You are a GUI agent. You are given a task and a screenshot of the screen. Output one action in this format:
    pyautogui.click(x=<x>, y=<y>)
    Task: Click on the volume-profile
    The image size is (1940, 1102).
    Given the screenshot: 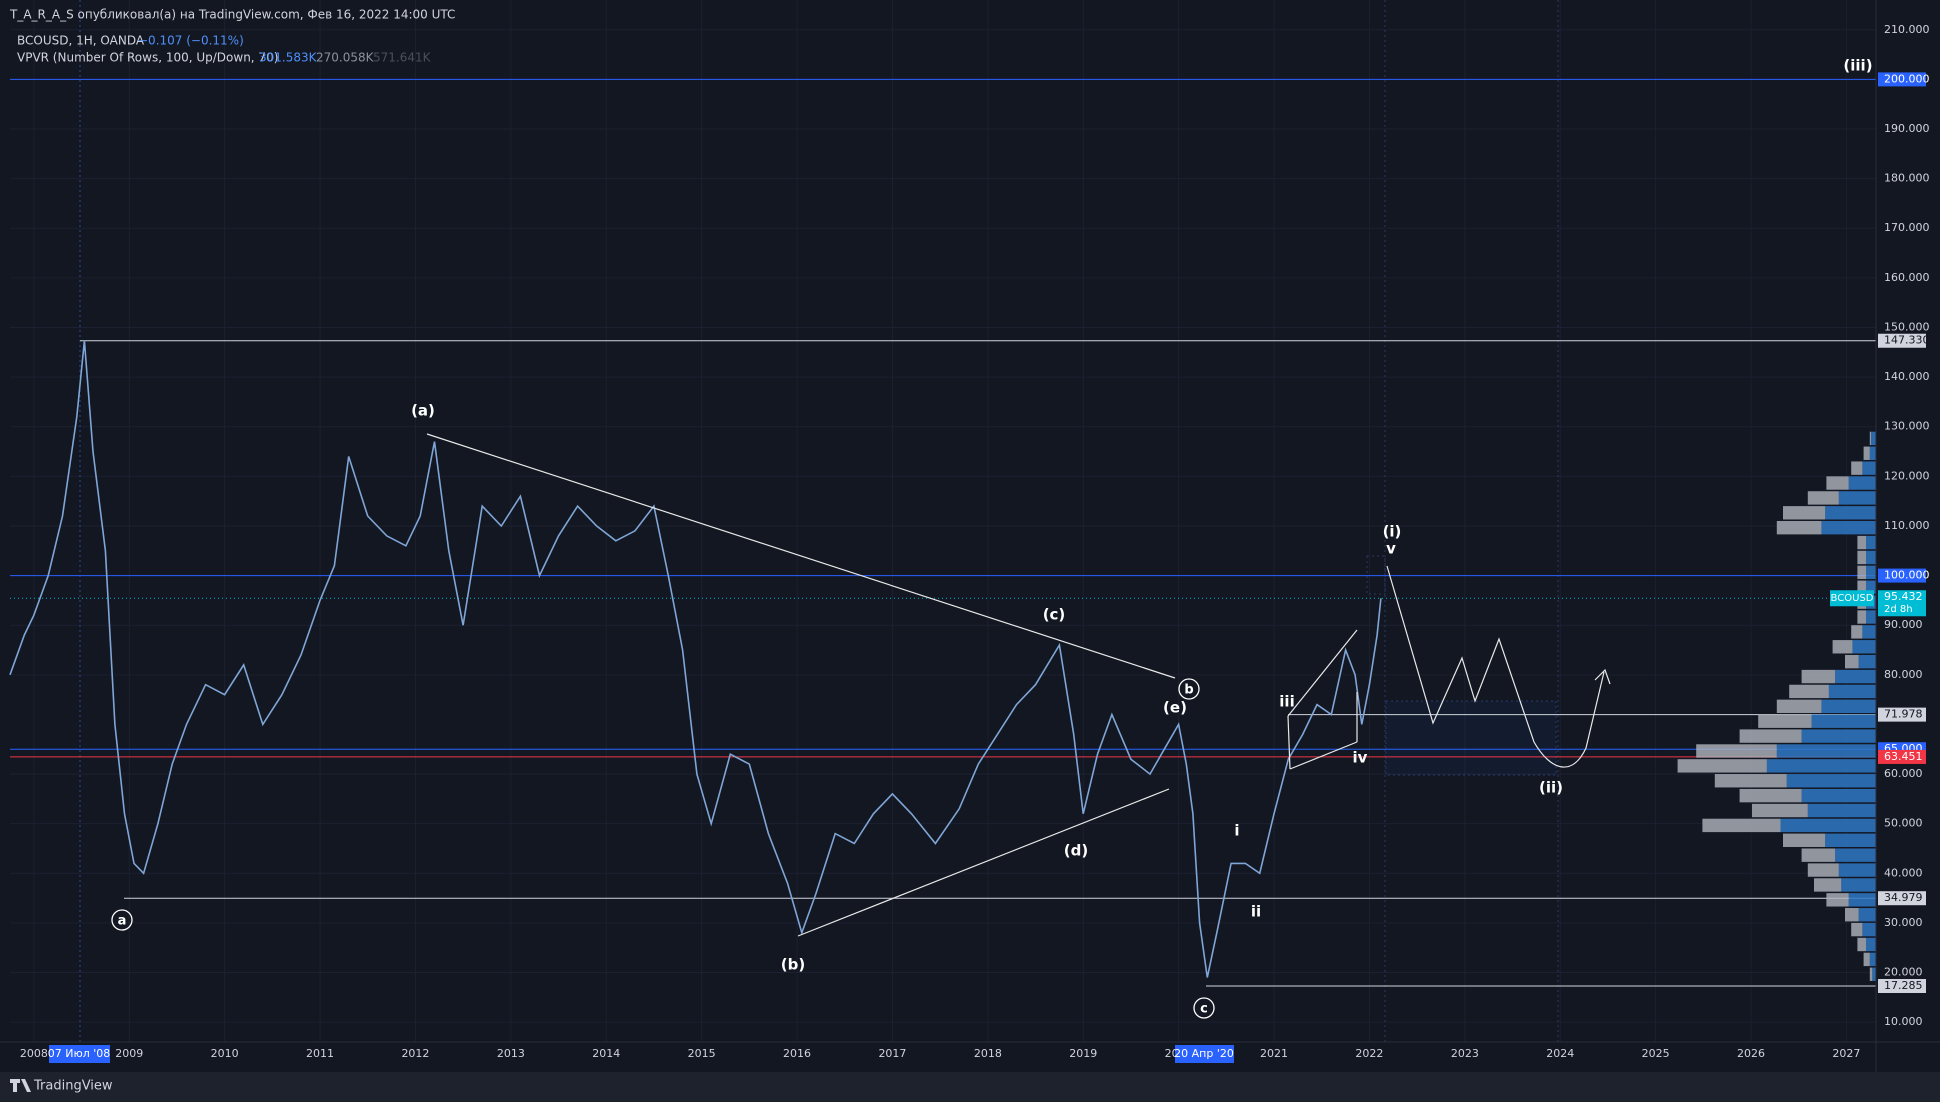 What is the action you would take?
    pyautogui.click(x=1776, y=706)
    